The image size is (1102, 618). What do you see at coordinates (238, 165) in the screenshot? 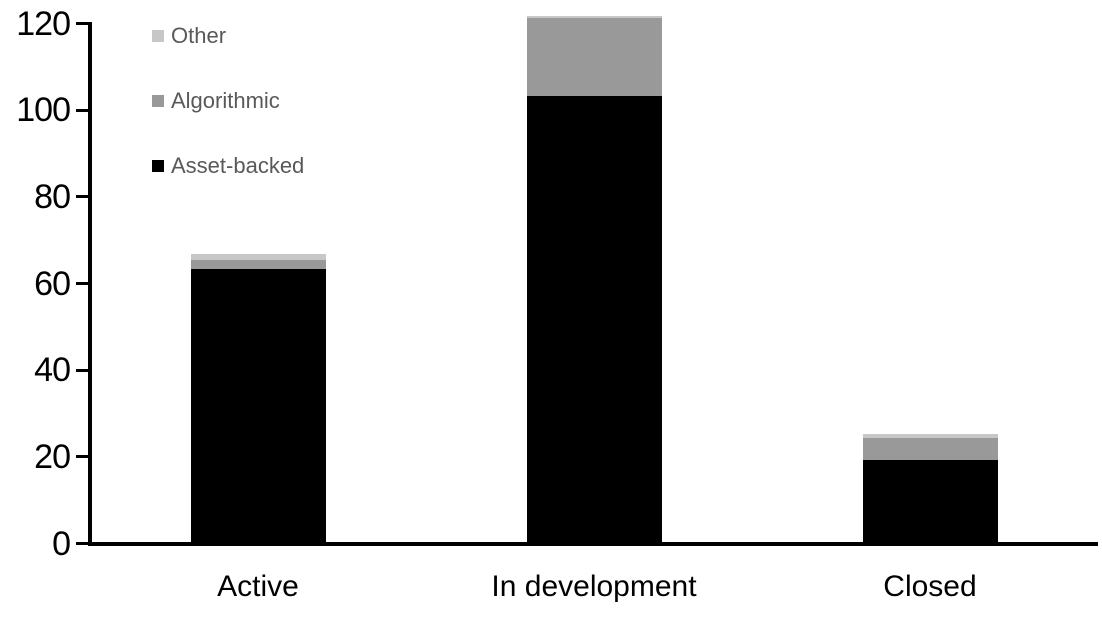
I see `legend-label: Asset-backed` at bounding box center [238, 165].